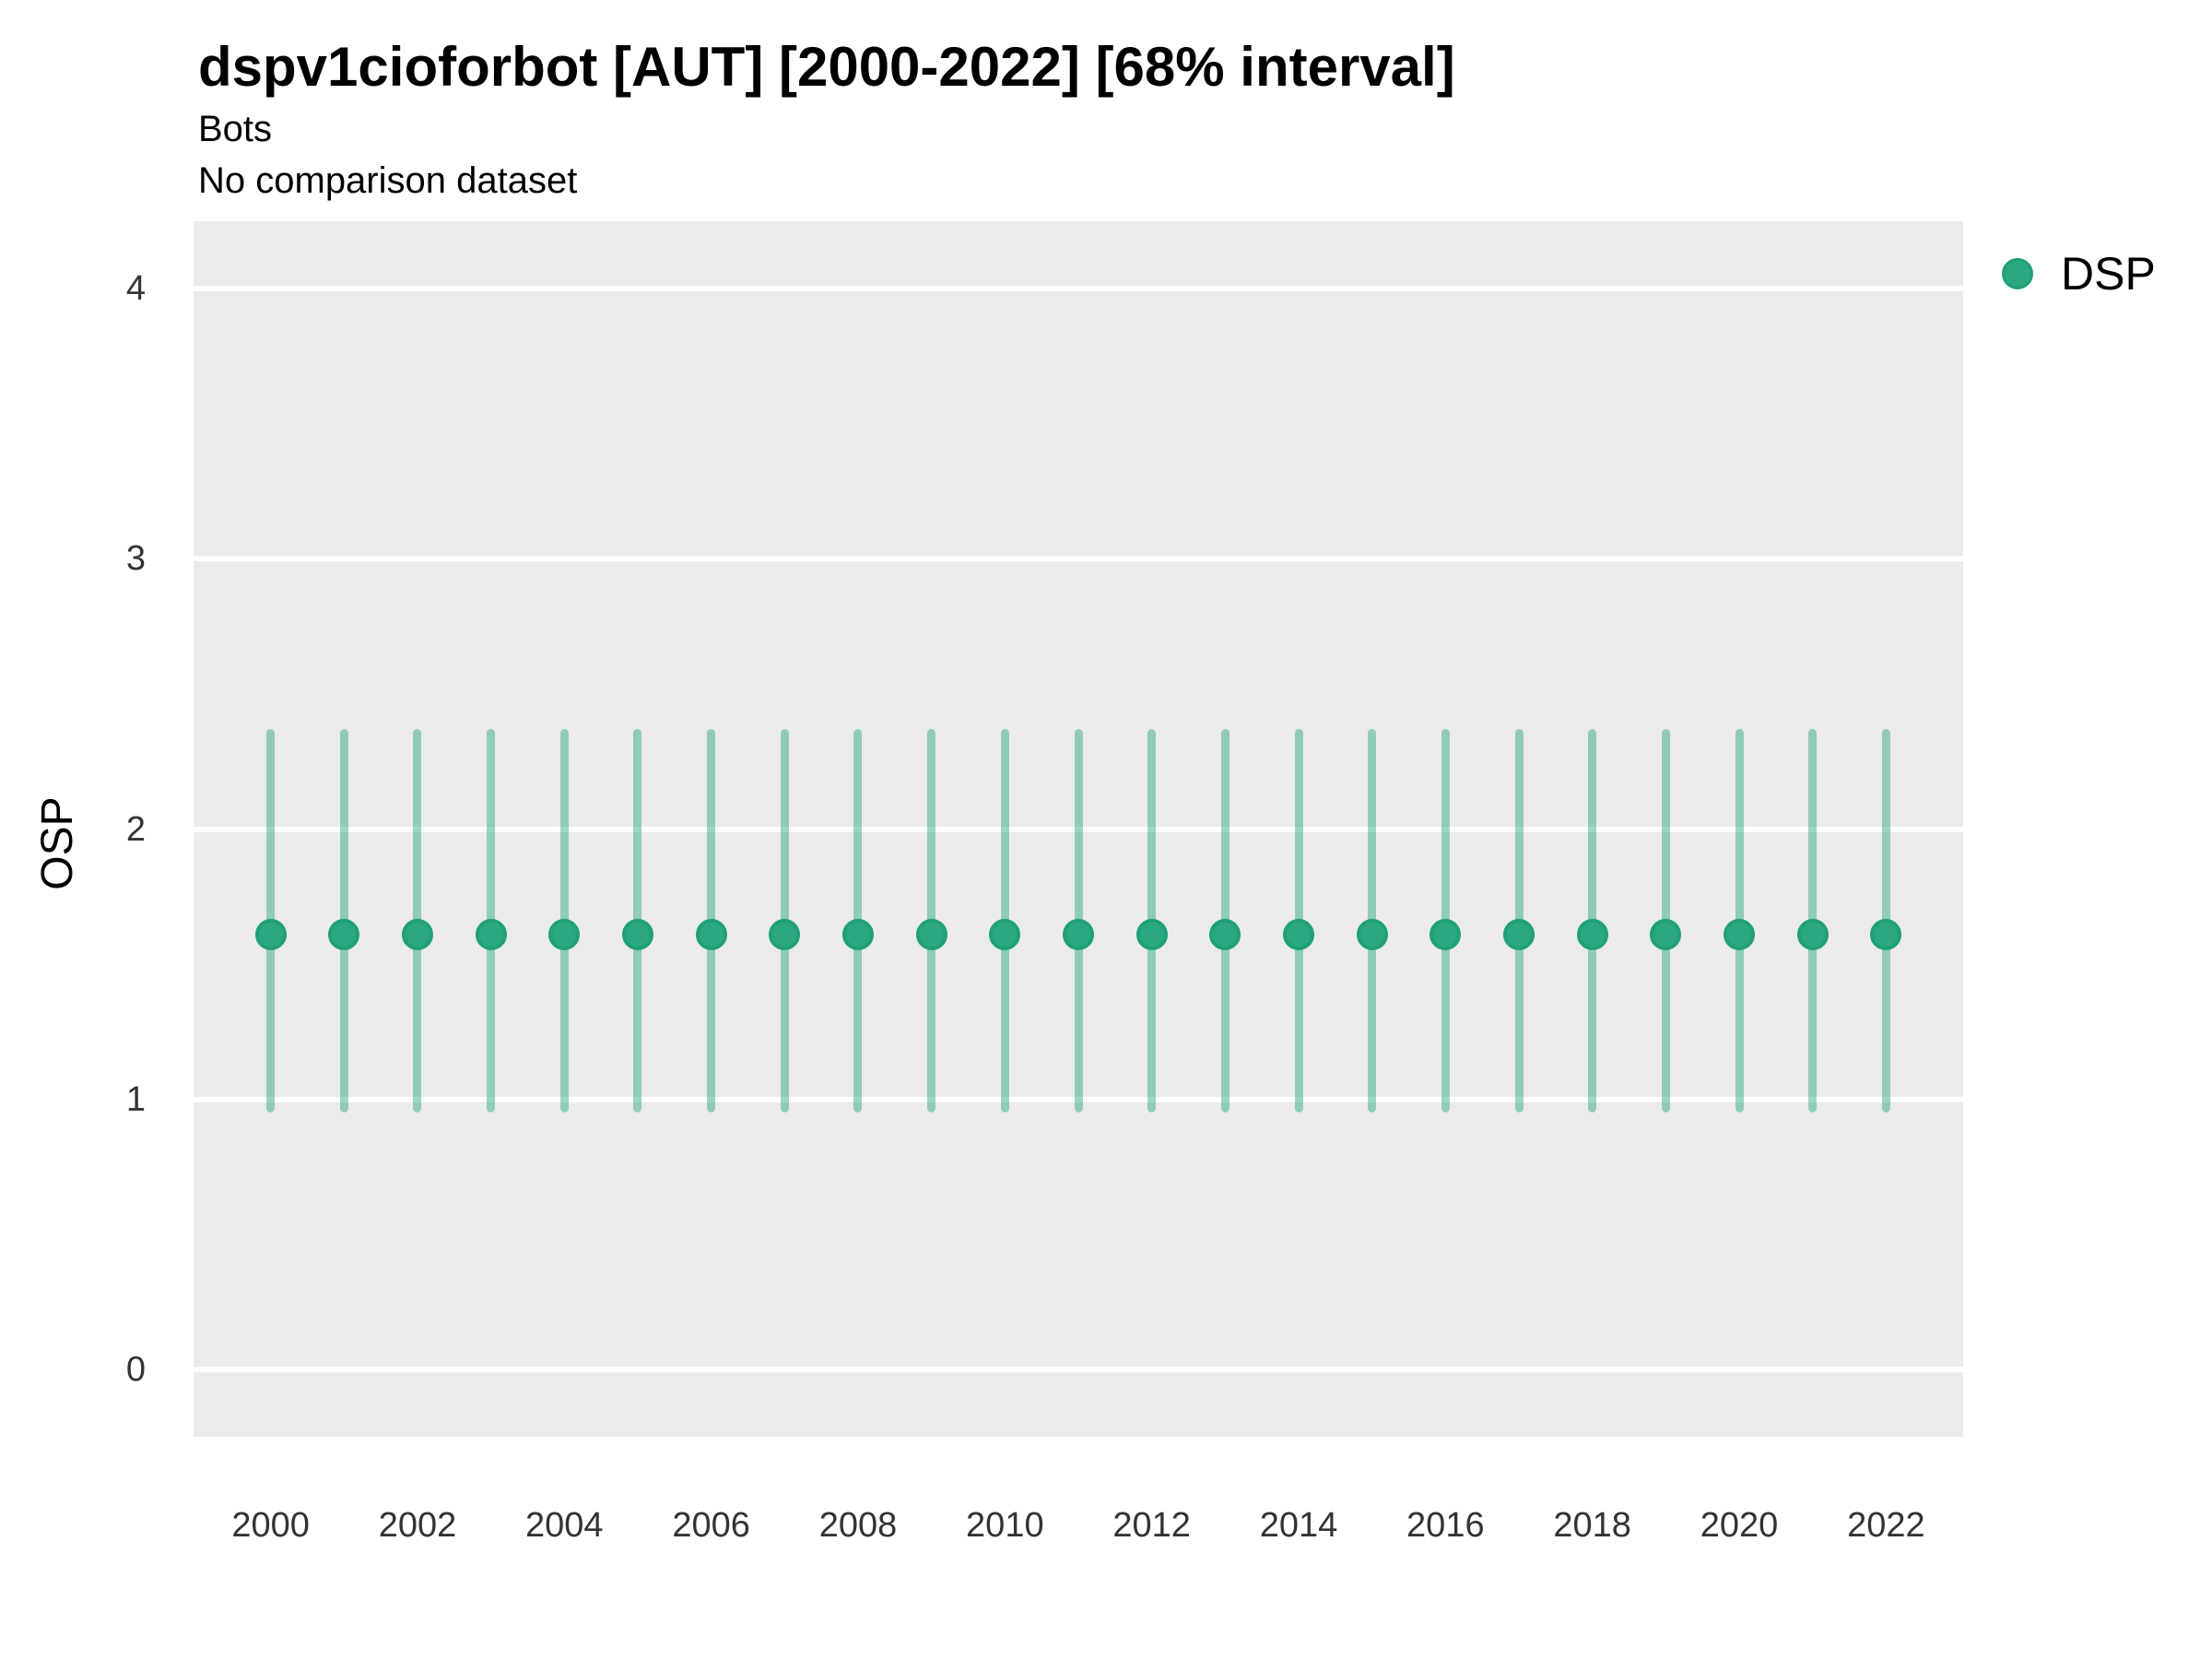 The width and height of the screenshot is (2212, 1659). I want to click on x-tick-label-2006: 2006, so click(711, 1525).